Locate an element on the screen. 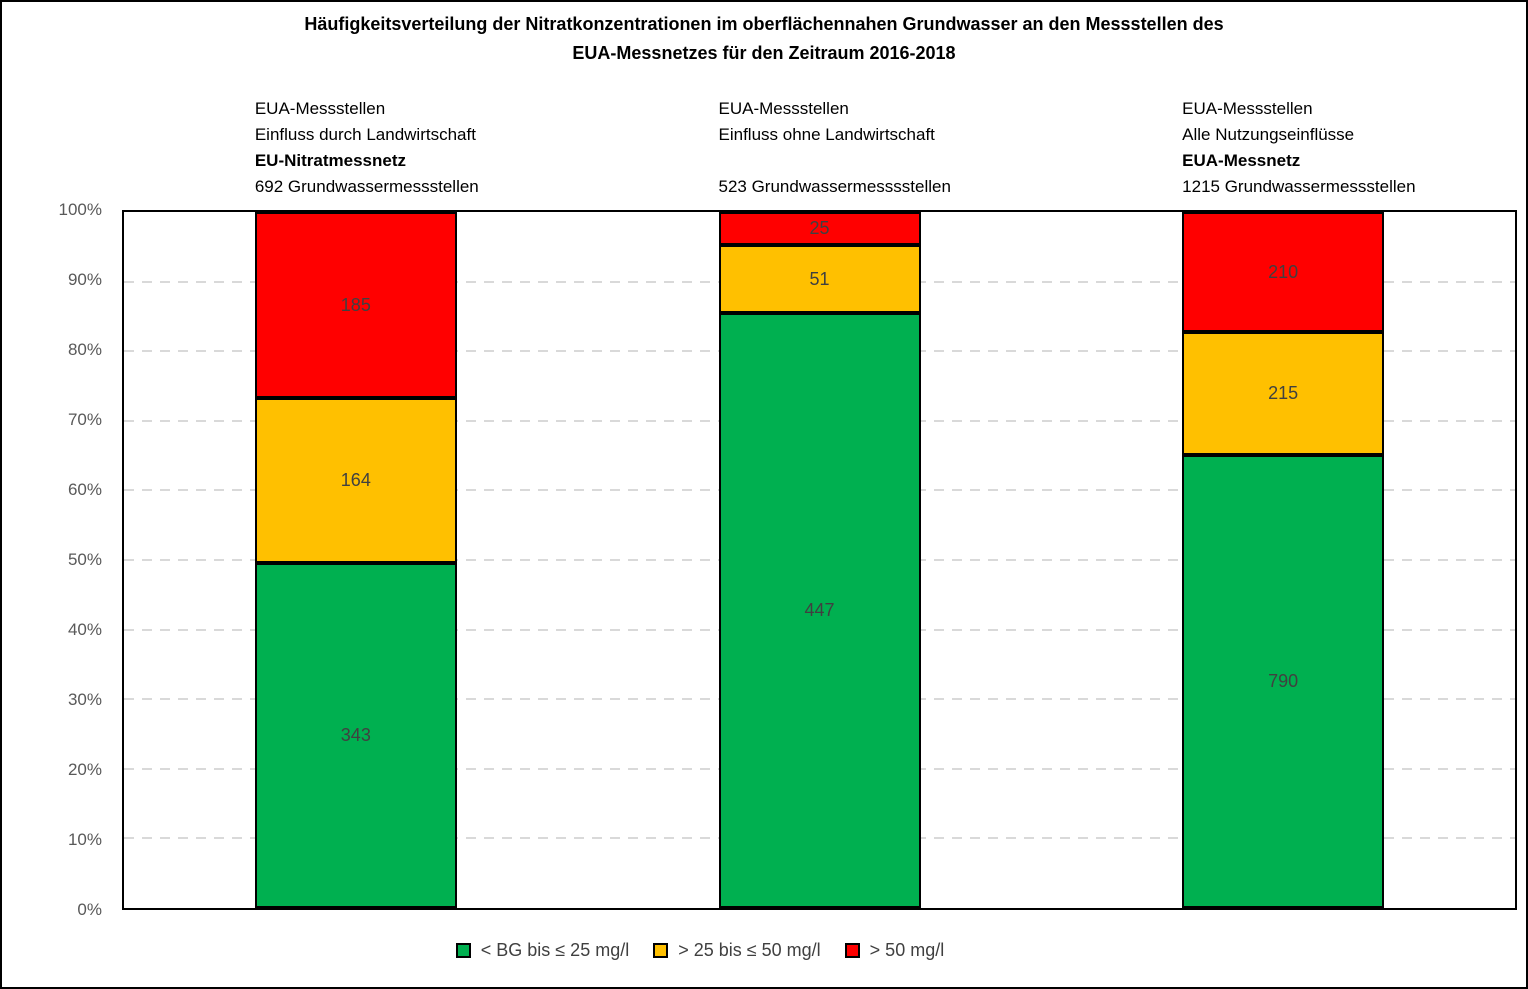 The width and height of the screenshot is (1528, 989). category-header-line: Einfluss durch Landwirtschaft is located at coordinates (365, 134).